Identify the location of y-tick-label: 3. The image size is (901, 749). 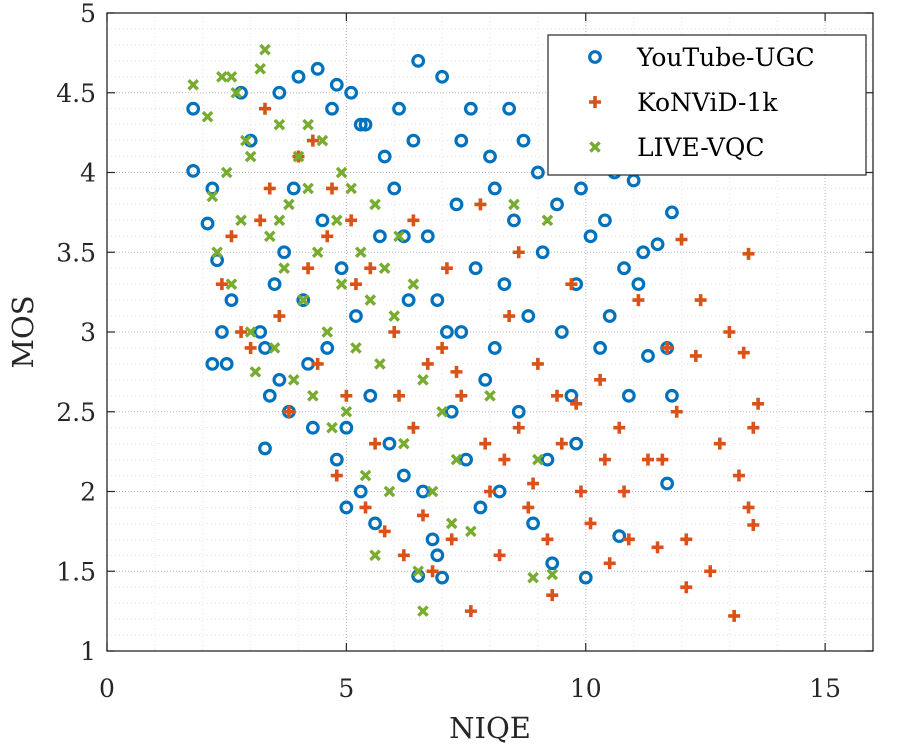
(88, 332).